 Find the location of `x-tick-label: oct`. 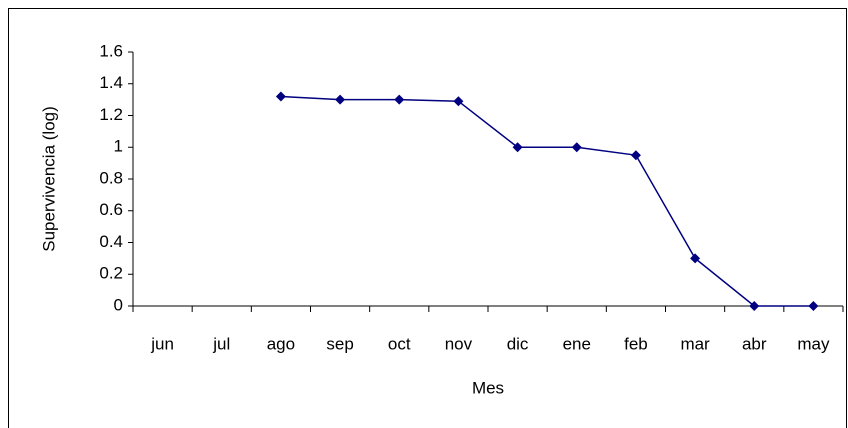

x-tick-label: oct is located at coordinates (399, 343).